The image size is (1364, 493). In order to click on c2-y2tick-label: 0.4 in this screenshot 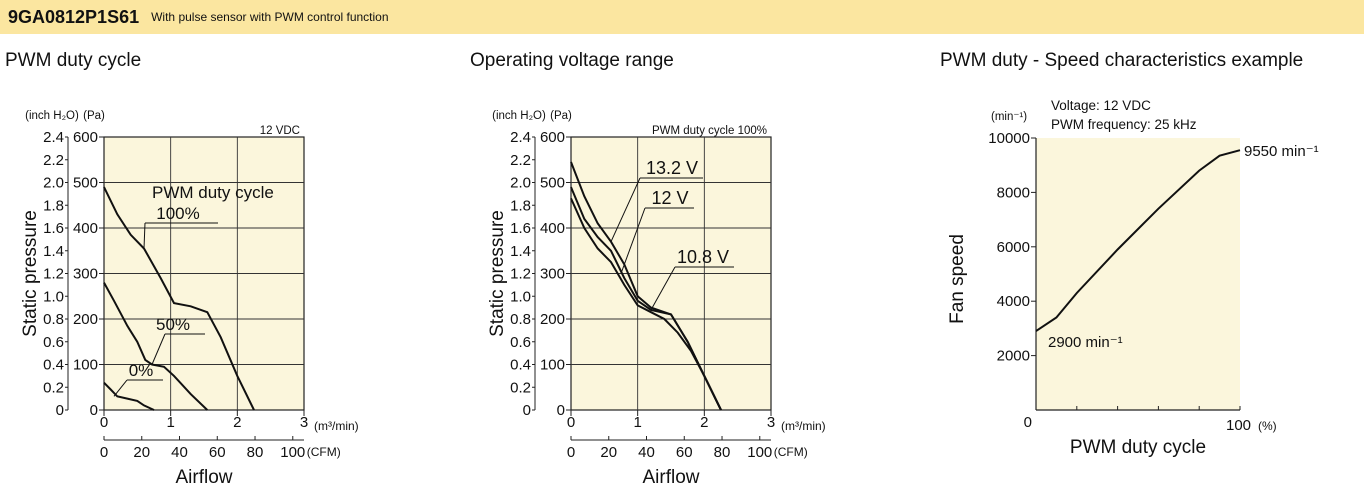, I will do `click(520, 365)`.